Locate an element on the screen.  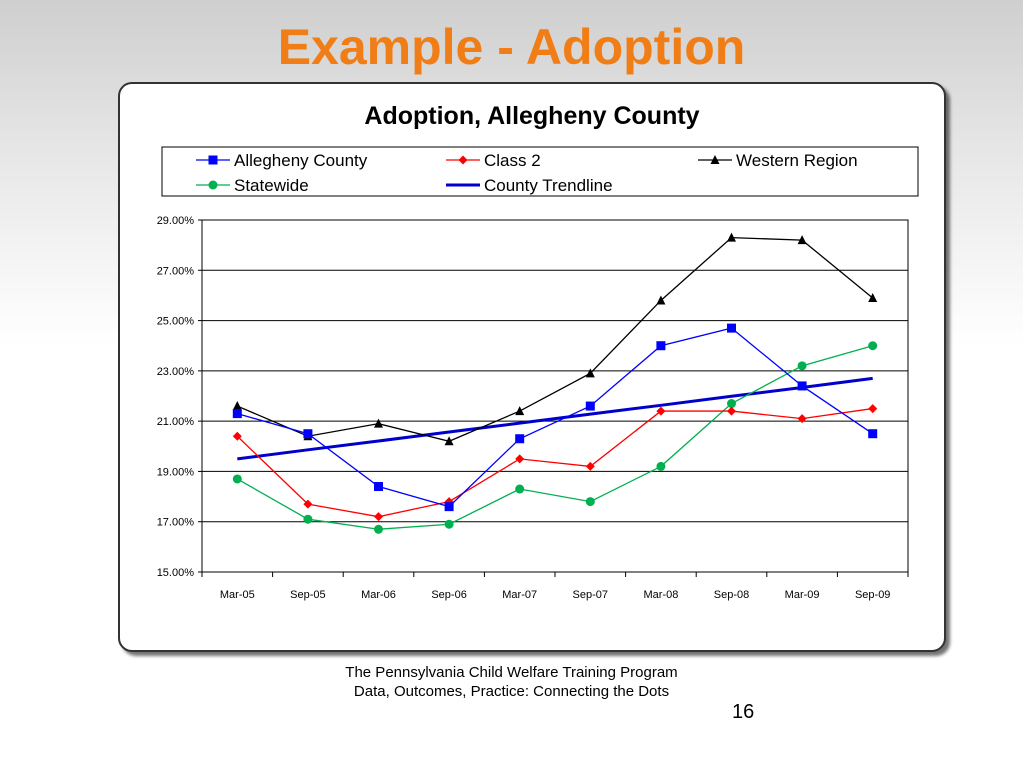
y-tick-label: 29.00% is located at coordinates (176, 221).